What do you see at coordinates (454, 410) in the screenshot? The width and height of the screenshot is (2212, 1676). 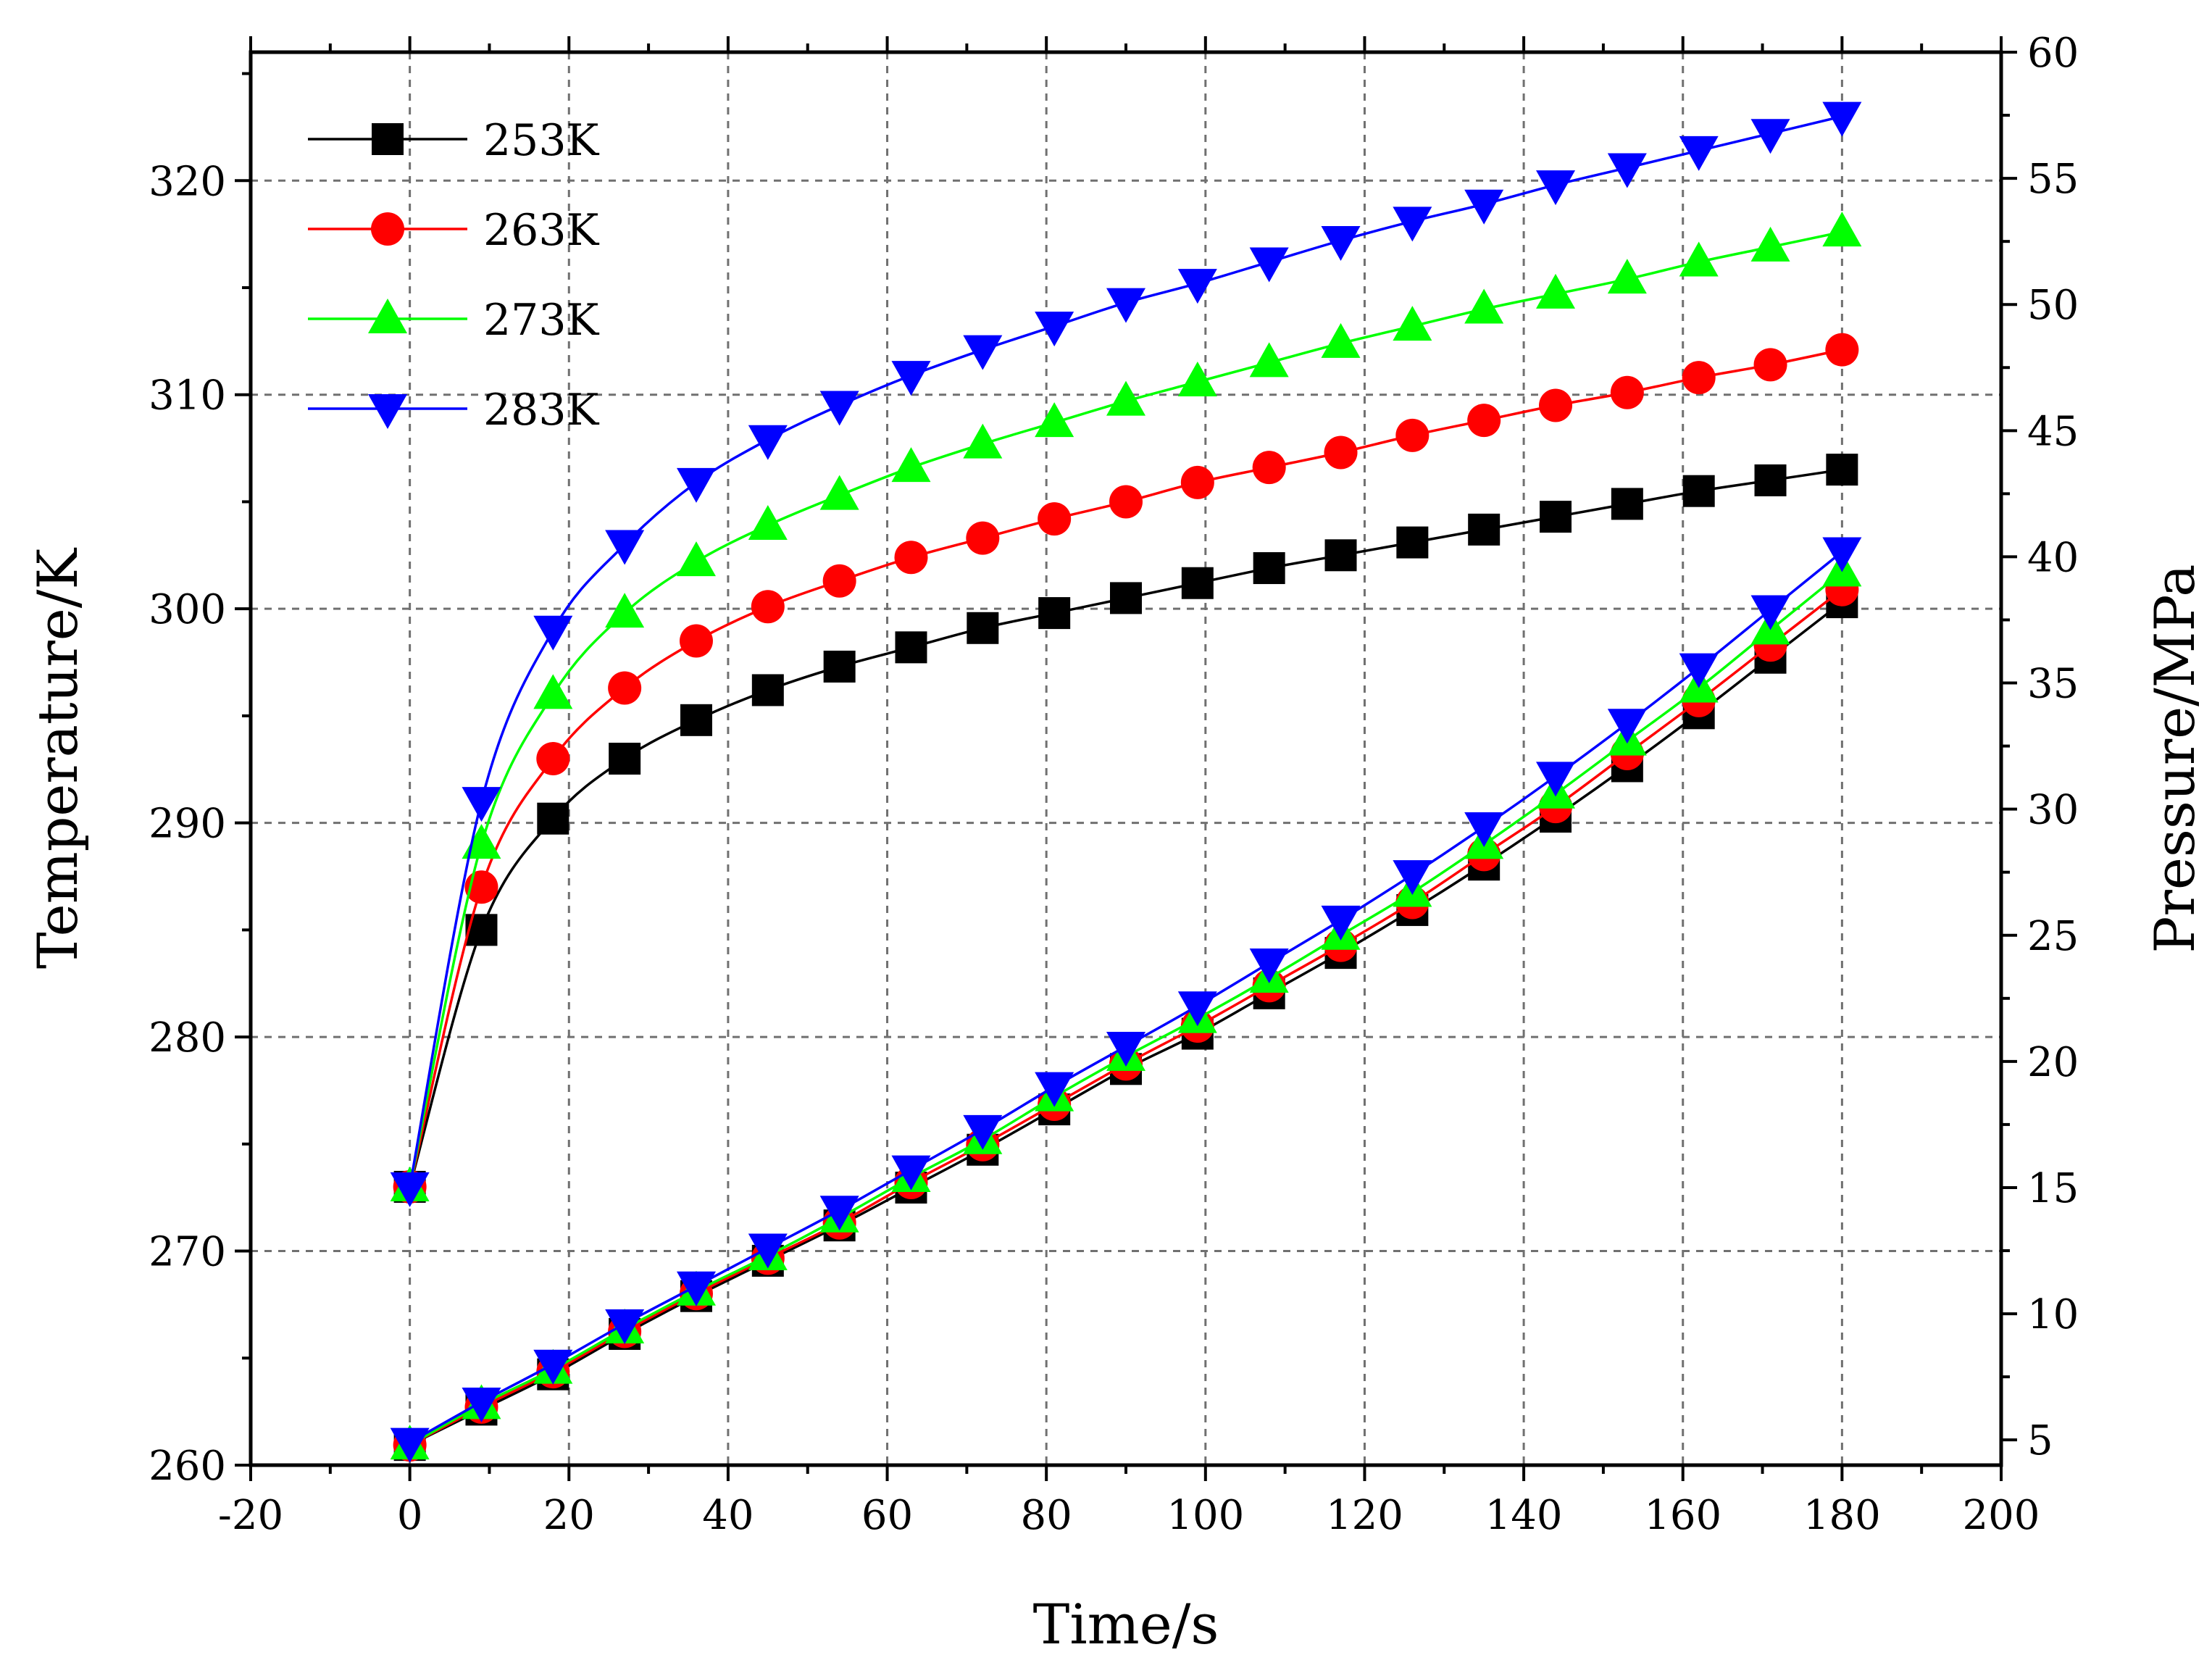 I see `legend-item-283K: 283K` at bounding box center [454, 410].